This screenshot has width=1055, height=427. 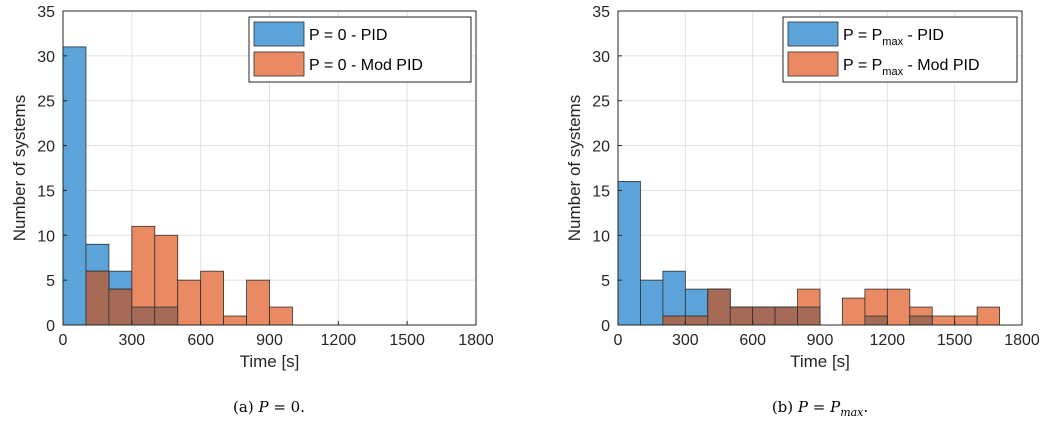 I want to click on legend-label-series-1: P = Pmax - PID, so click(x=893, y=37).